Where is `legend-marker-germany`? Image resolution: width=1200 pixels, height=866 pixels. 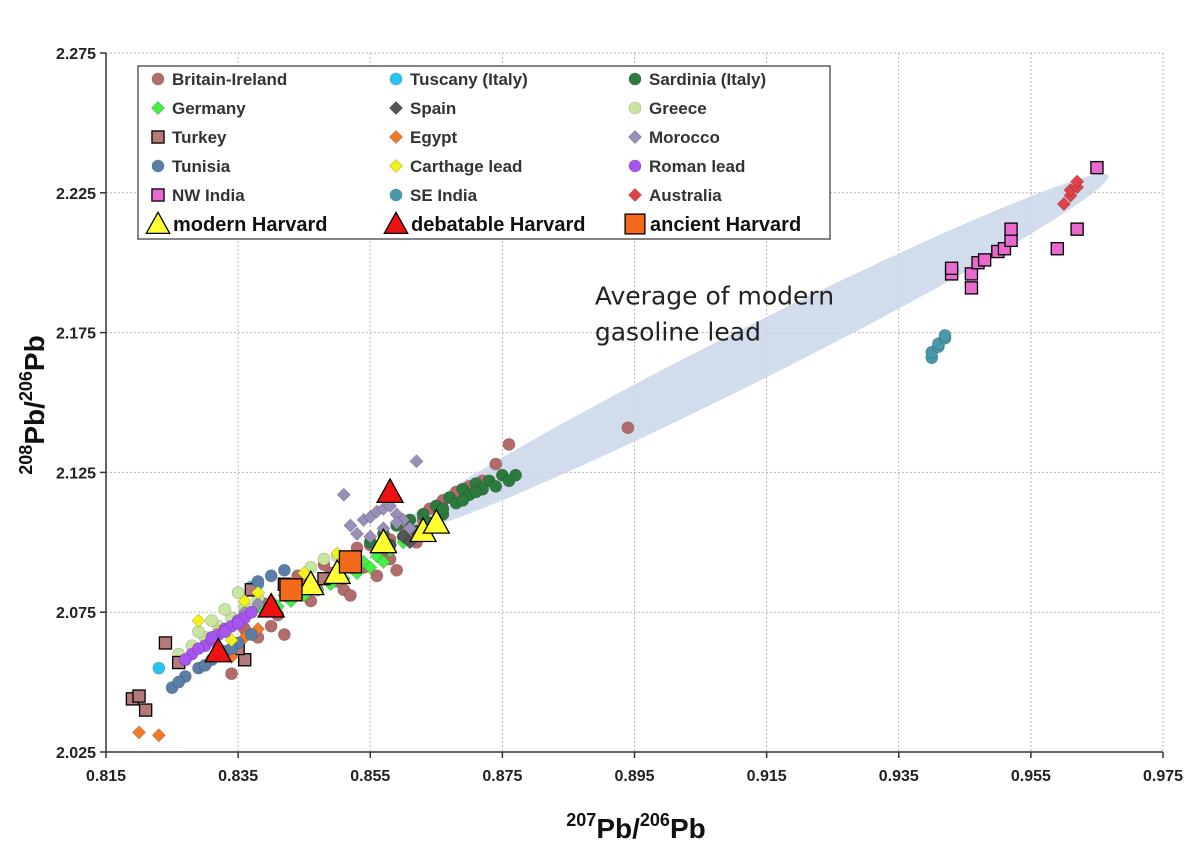
legend-marker-germany is located at coordinates (158, 108).